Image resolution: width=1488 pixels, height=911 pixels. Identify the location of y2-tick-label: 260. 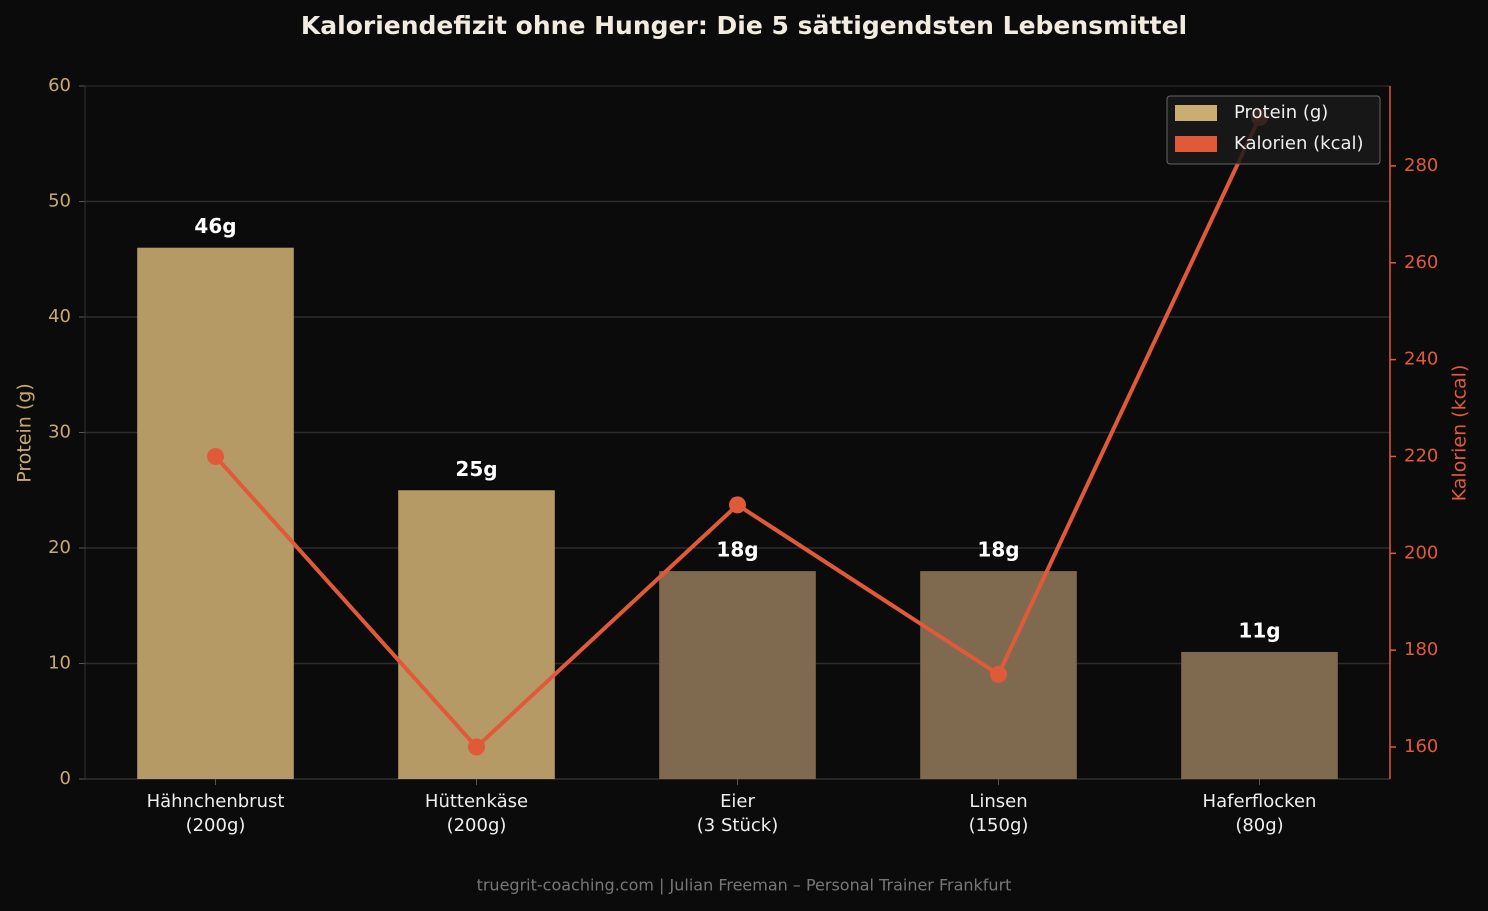
(1421, 262).